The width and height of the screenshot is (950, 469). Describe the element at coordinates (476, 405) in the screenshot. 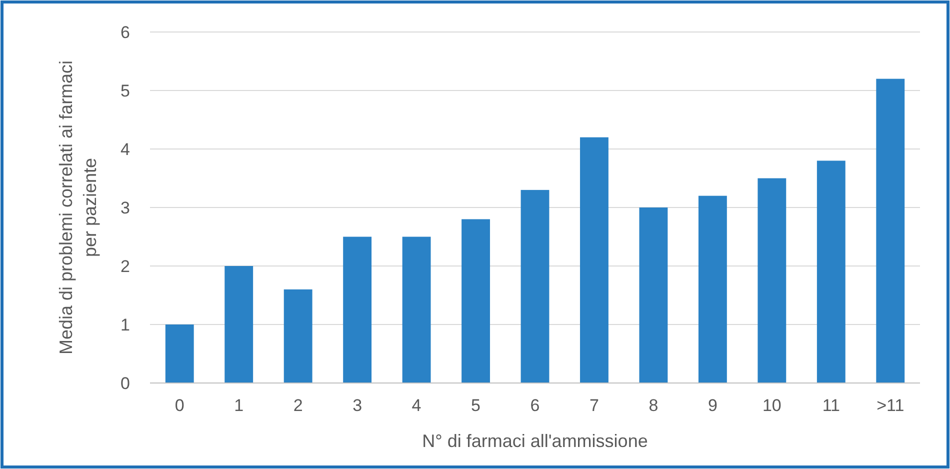

I see `x-tick-label: 5` at that location.